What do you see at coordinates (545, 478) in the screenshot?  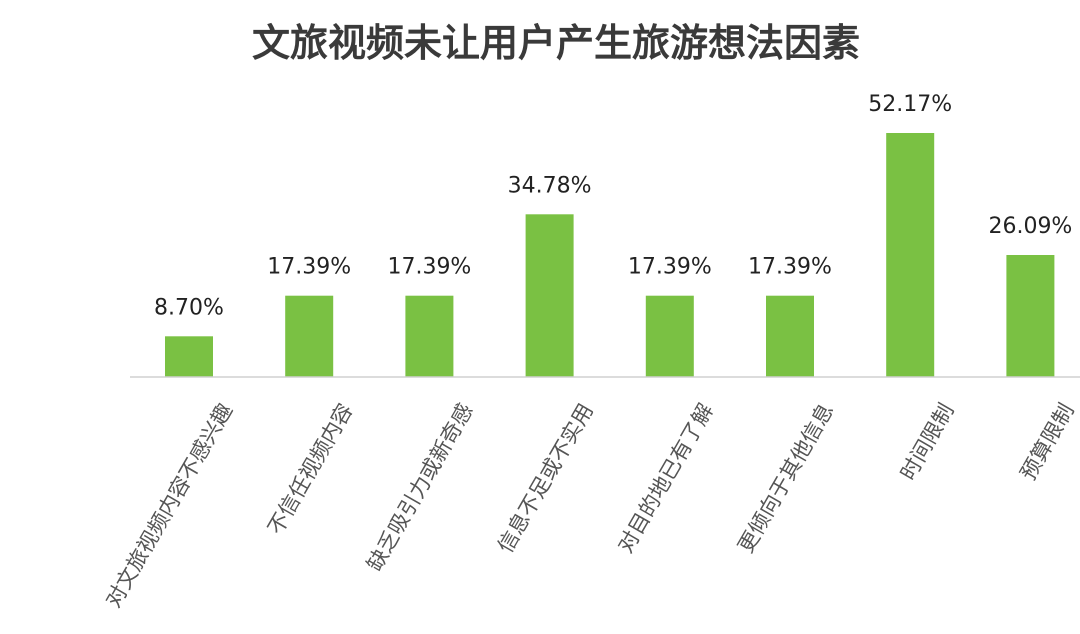 I see `category-label-4: 信息不足或不实用` at bounding box center [545, 478].